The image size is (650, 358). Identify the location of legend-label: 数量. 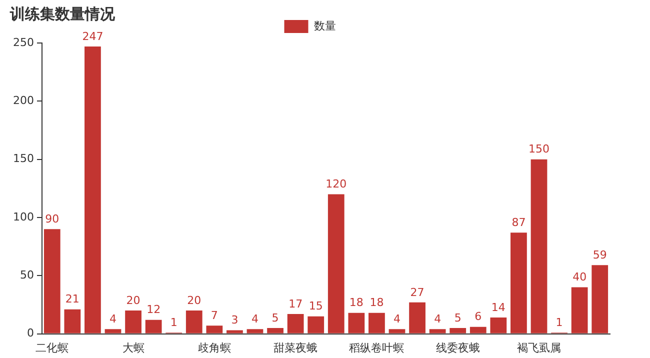
(325, 25).